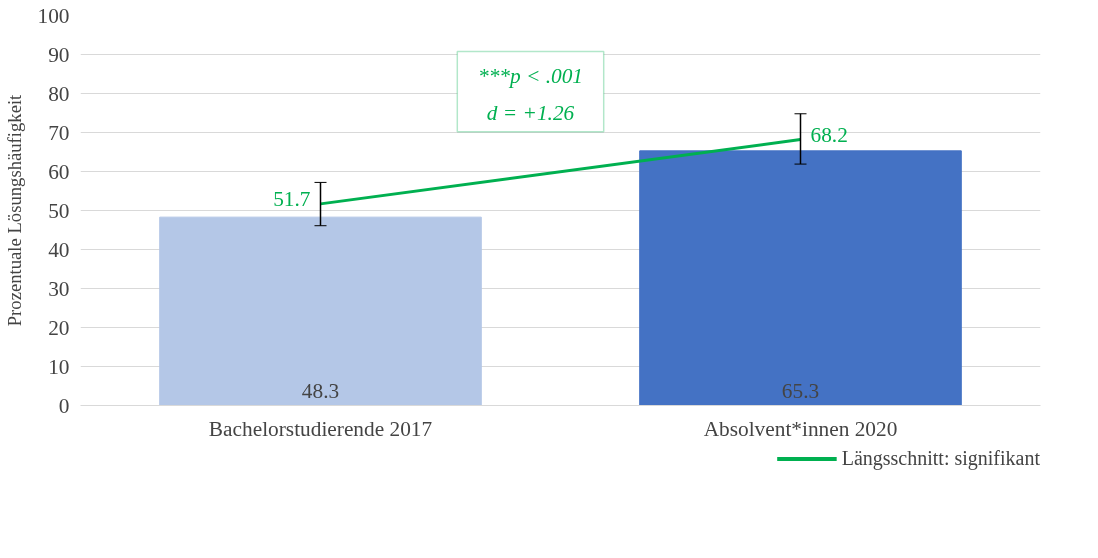 This screenshot has width=1098, height=558. Describe the element at coordinates (59, 366) in the screenshot. I see `y-tick-label: 10` at that location.